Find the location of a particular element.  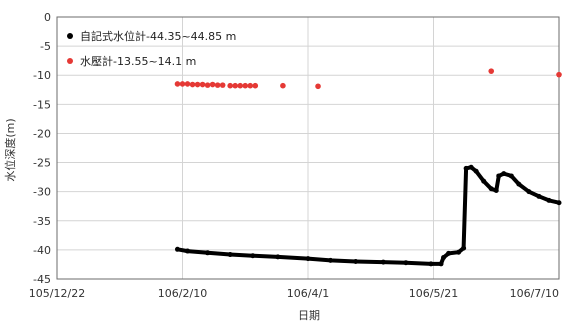

legend: 自記式水位計-44.35~44.85 m 水壓計-13.55~14.1 m is located at coordinates (151, 48).